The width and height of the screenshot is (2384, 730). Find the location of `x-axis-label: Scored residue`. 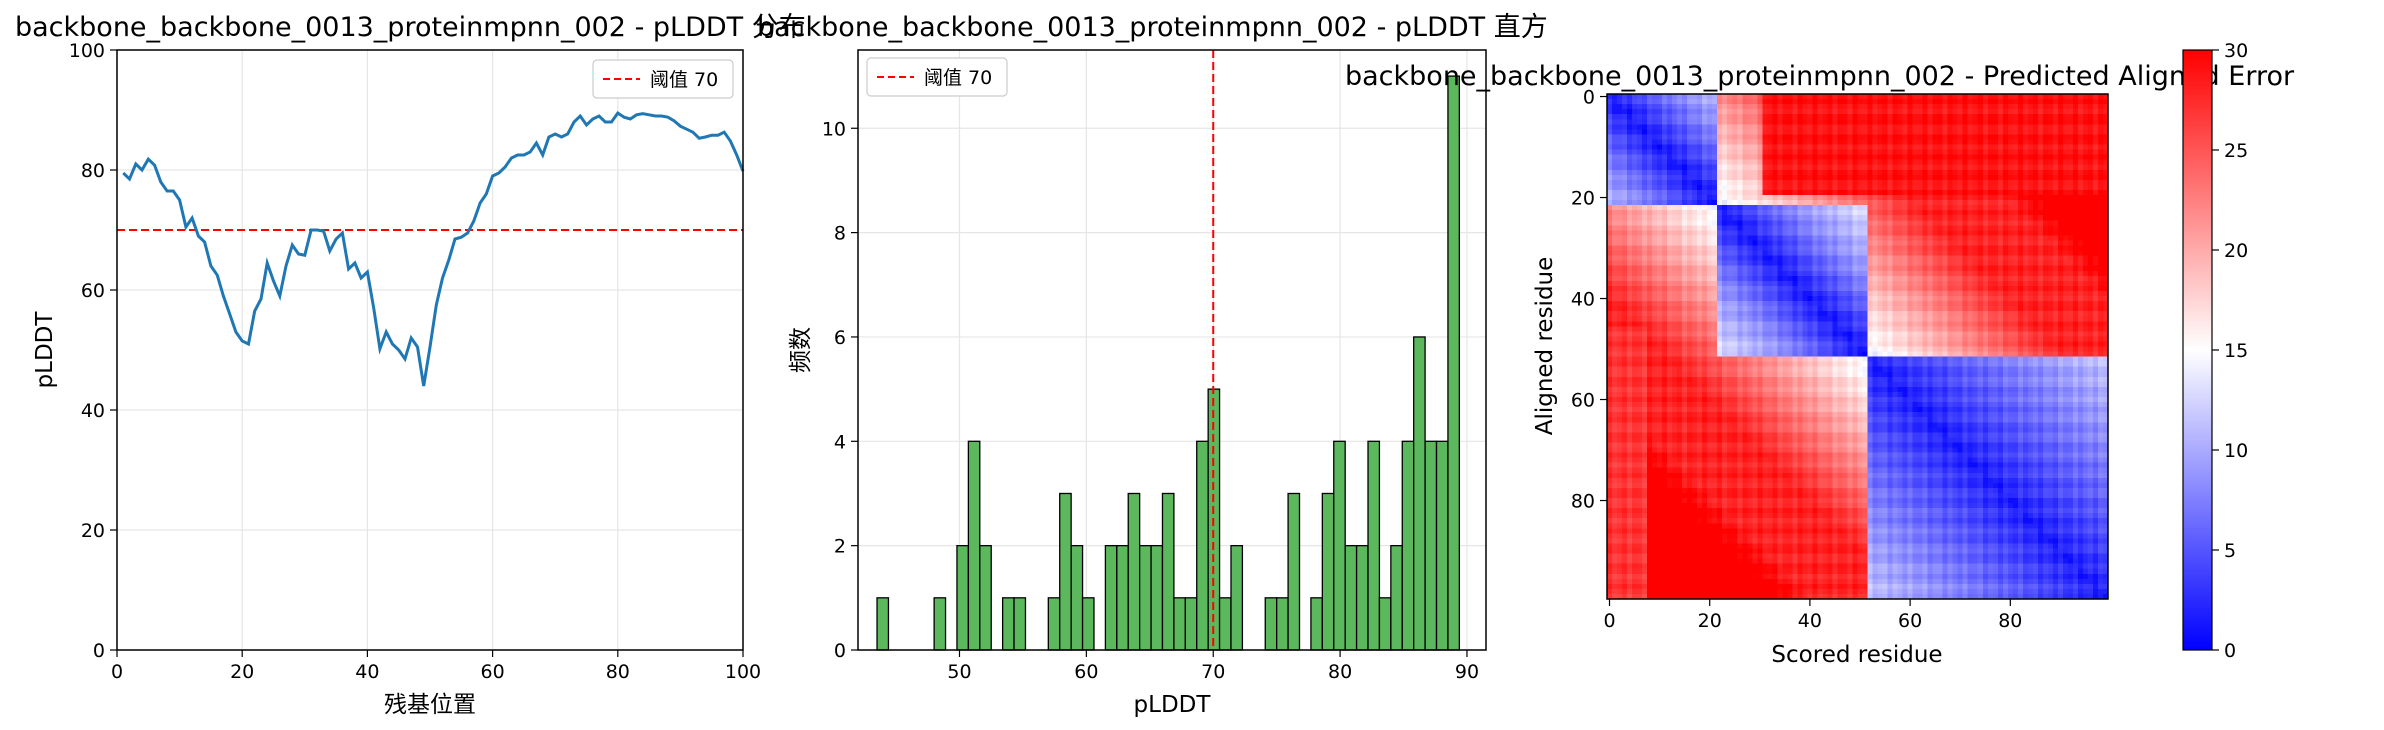

x-axis-label: Scored residue is located at coordinates (1856, 655).